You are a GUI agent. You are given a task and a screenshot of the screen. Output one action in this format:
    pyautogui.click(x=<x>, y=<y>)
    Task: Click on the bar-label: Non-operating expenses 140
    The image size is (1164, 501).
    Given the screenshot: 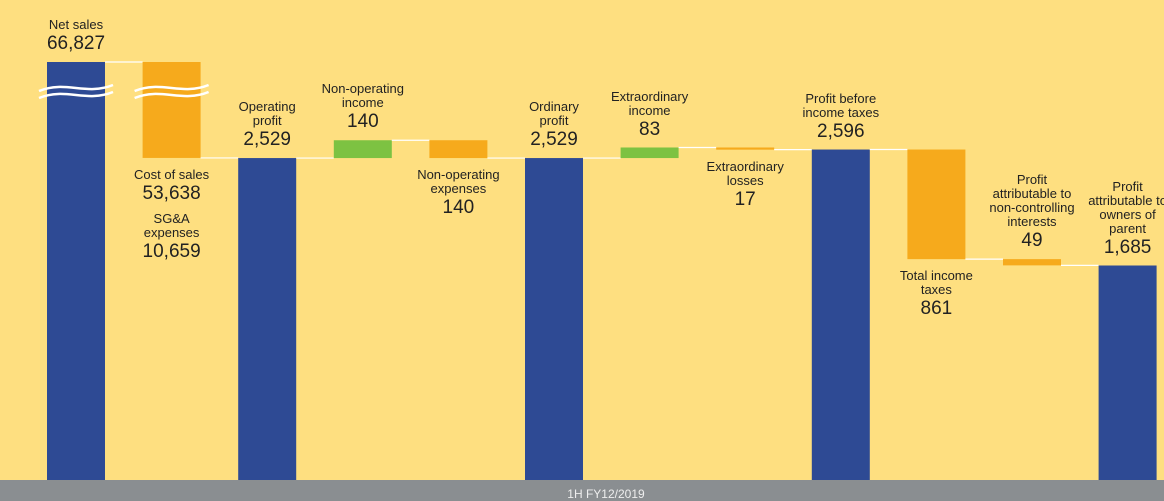 What is the action you would take?
    pyautogui.click(x=458, y=197)
    